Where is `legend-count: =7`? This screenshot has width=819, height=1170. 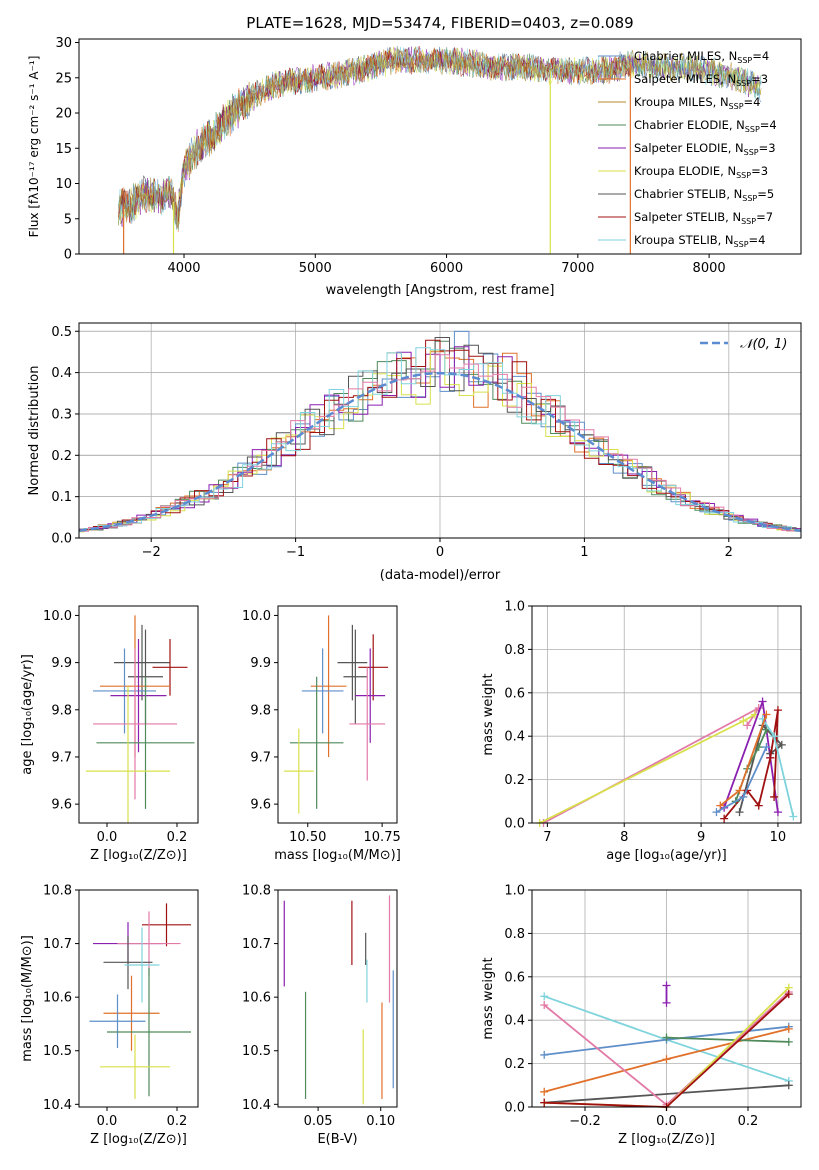
legend-count: =7 is located at coordinates (764, 217).